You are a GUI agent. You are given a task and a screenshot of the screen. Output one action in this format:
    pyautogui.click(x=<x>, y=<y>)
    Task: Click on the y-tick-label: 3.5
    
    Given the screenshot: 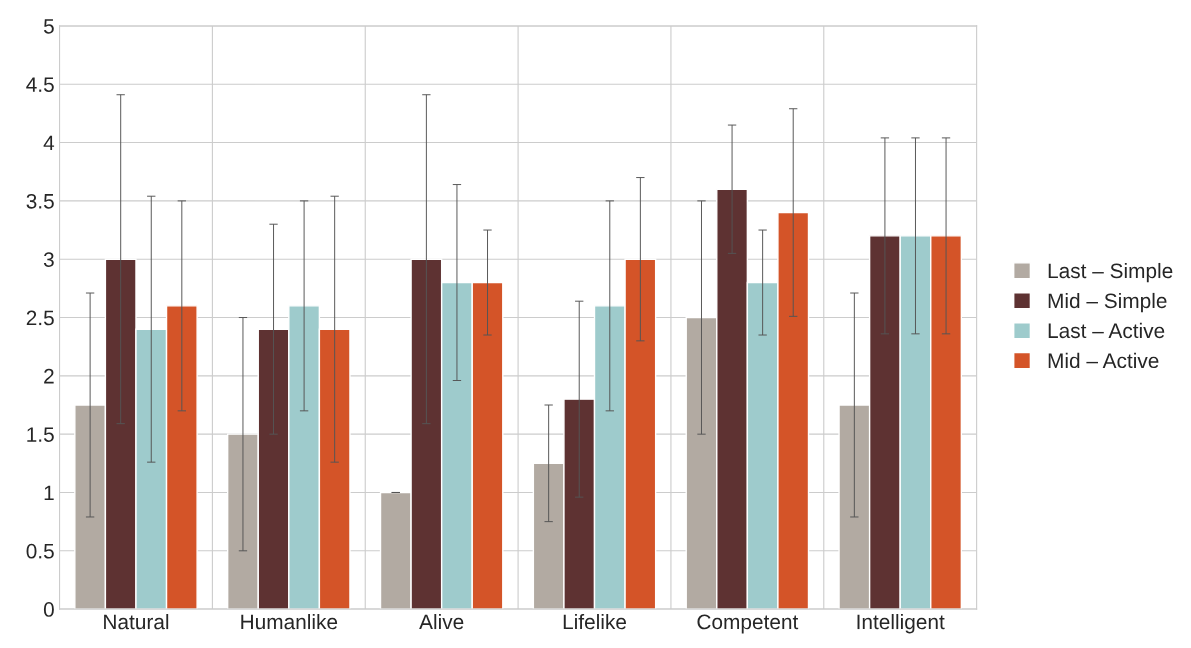 What is the action you would take?
    pyautogui.click(x=40, y=201)
    